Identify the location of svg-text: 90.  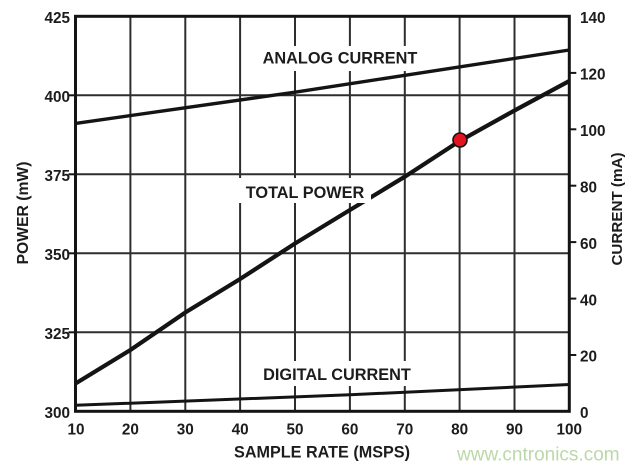
(514, 430).